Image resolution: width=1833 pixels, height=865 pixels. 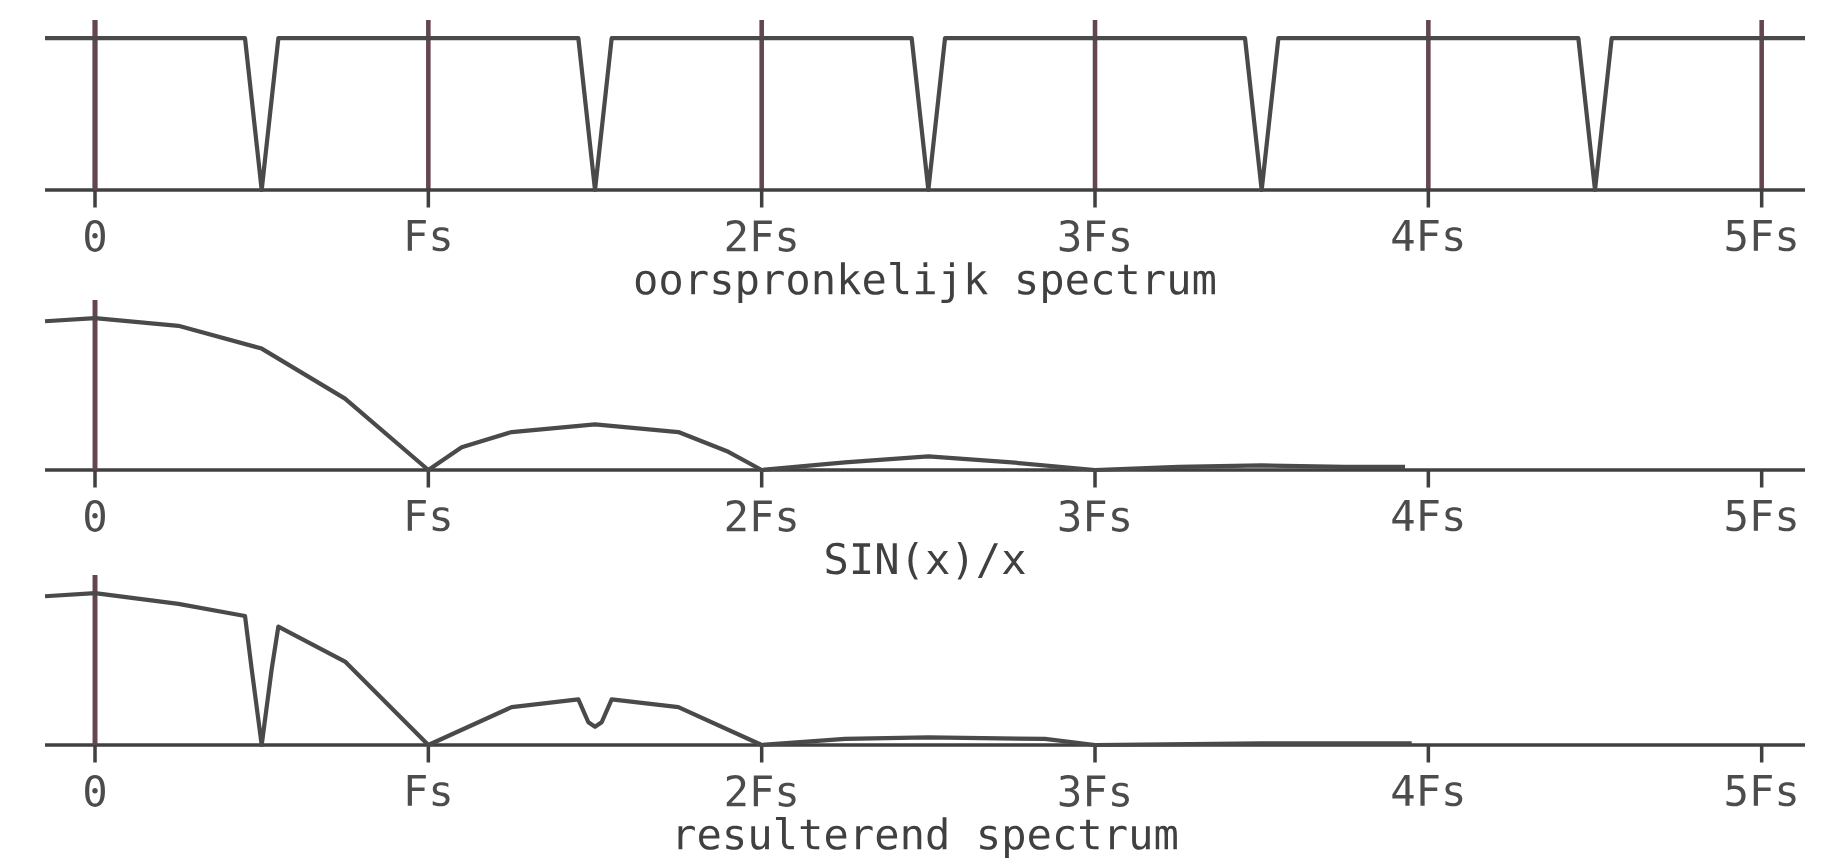 What do you see at coordinates (927, 837) in the screenshot?
I see `x-axis-title: resulterend spectrum` at bounding box center [927, 837].